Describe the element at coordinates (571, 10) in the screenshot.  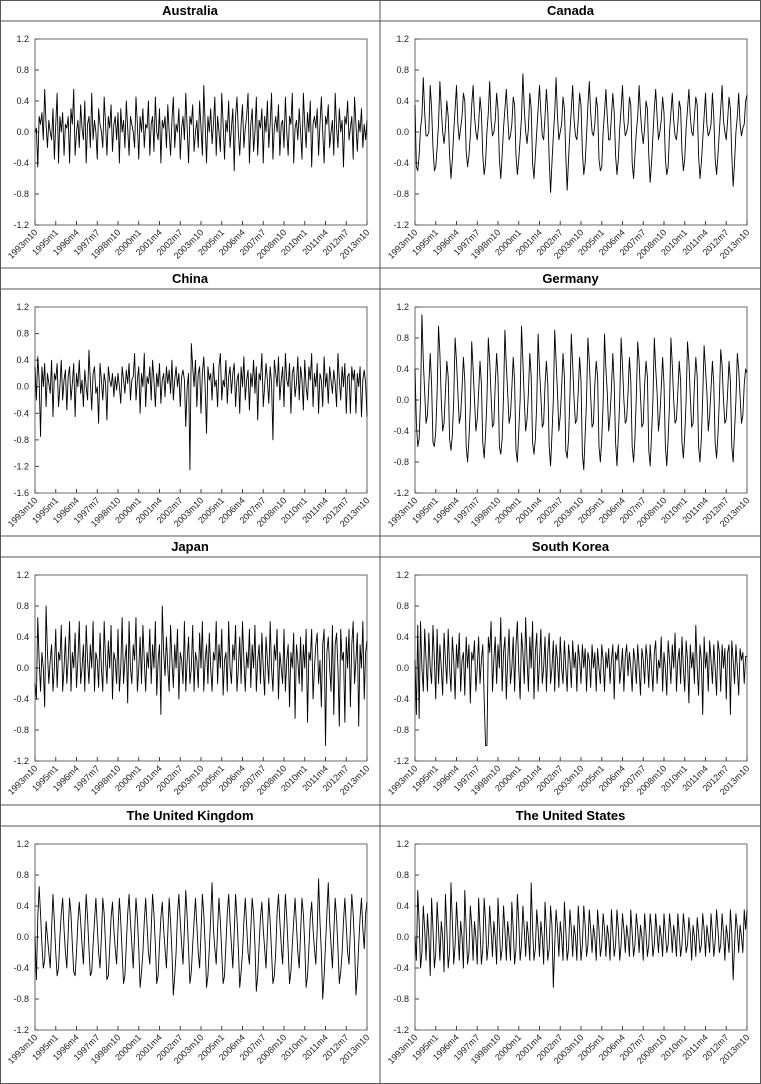
I see `chart-title: Canada` at that location.